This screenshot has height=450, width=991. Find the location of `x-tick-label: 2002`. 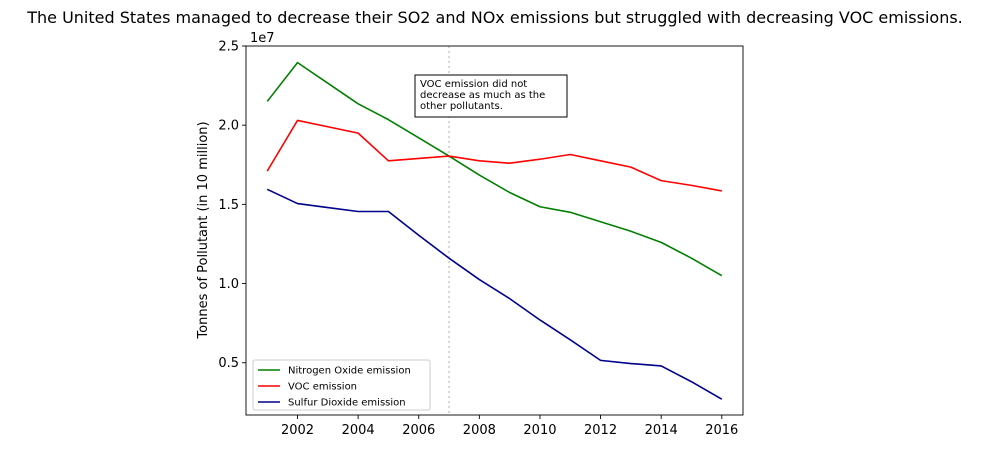

x-tick-label: 2002 is located at coordinates (297, 430).